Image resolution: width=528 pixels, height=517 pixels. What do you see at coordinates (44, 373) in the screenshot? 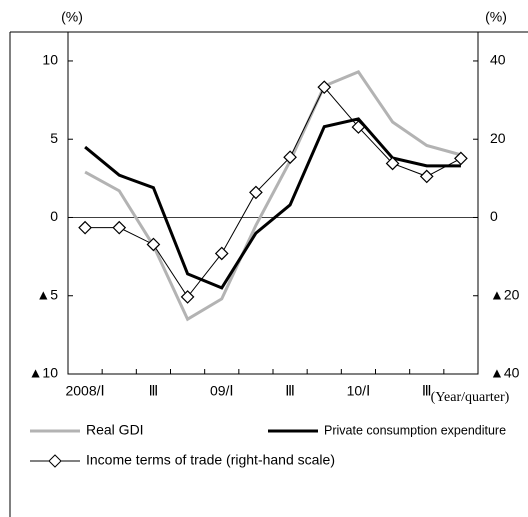
I see `y-tick-label: ▲10` at bounding box center [44, 373].